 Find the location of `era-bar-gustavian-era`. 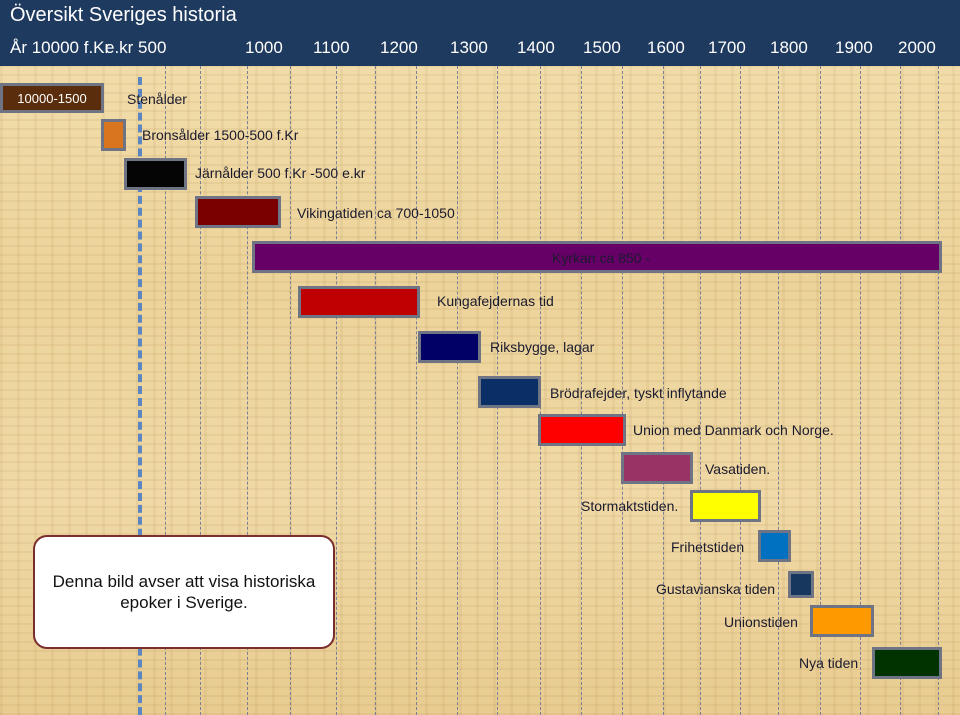

era-bar-gustavian-era is located at coordinates (801, 584).